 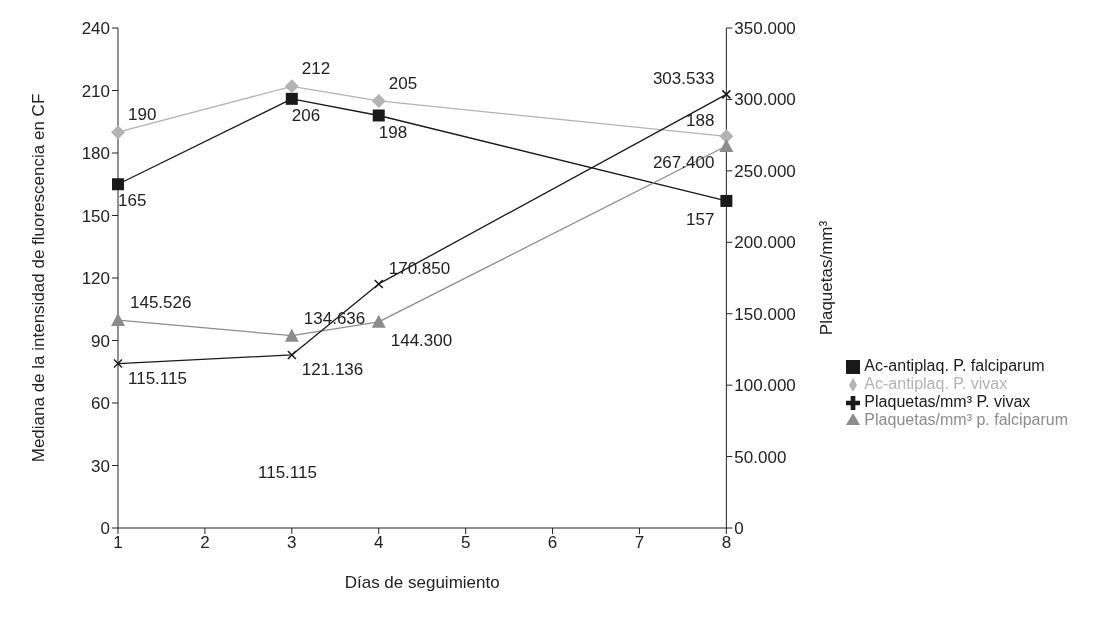 What do you see at coordinates (700, 219) in the screenshot?
I see `data-label: 157` at bounding box center [700, 219].